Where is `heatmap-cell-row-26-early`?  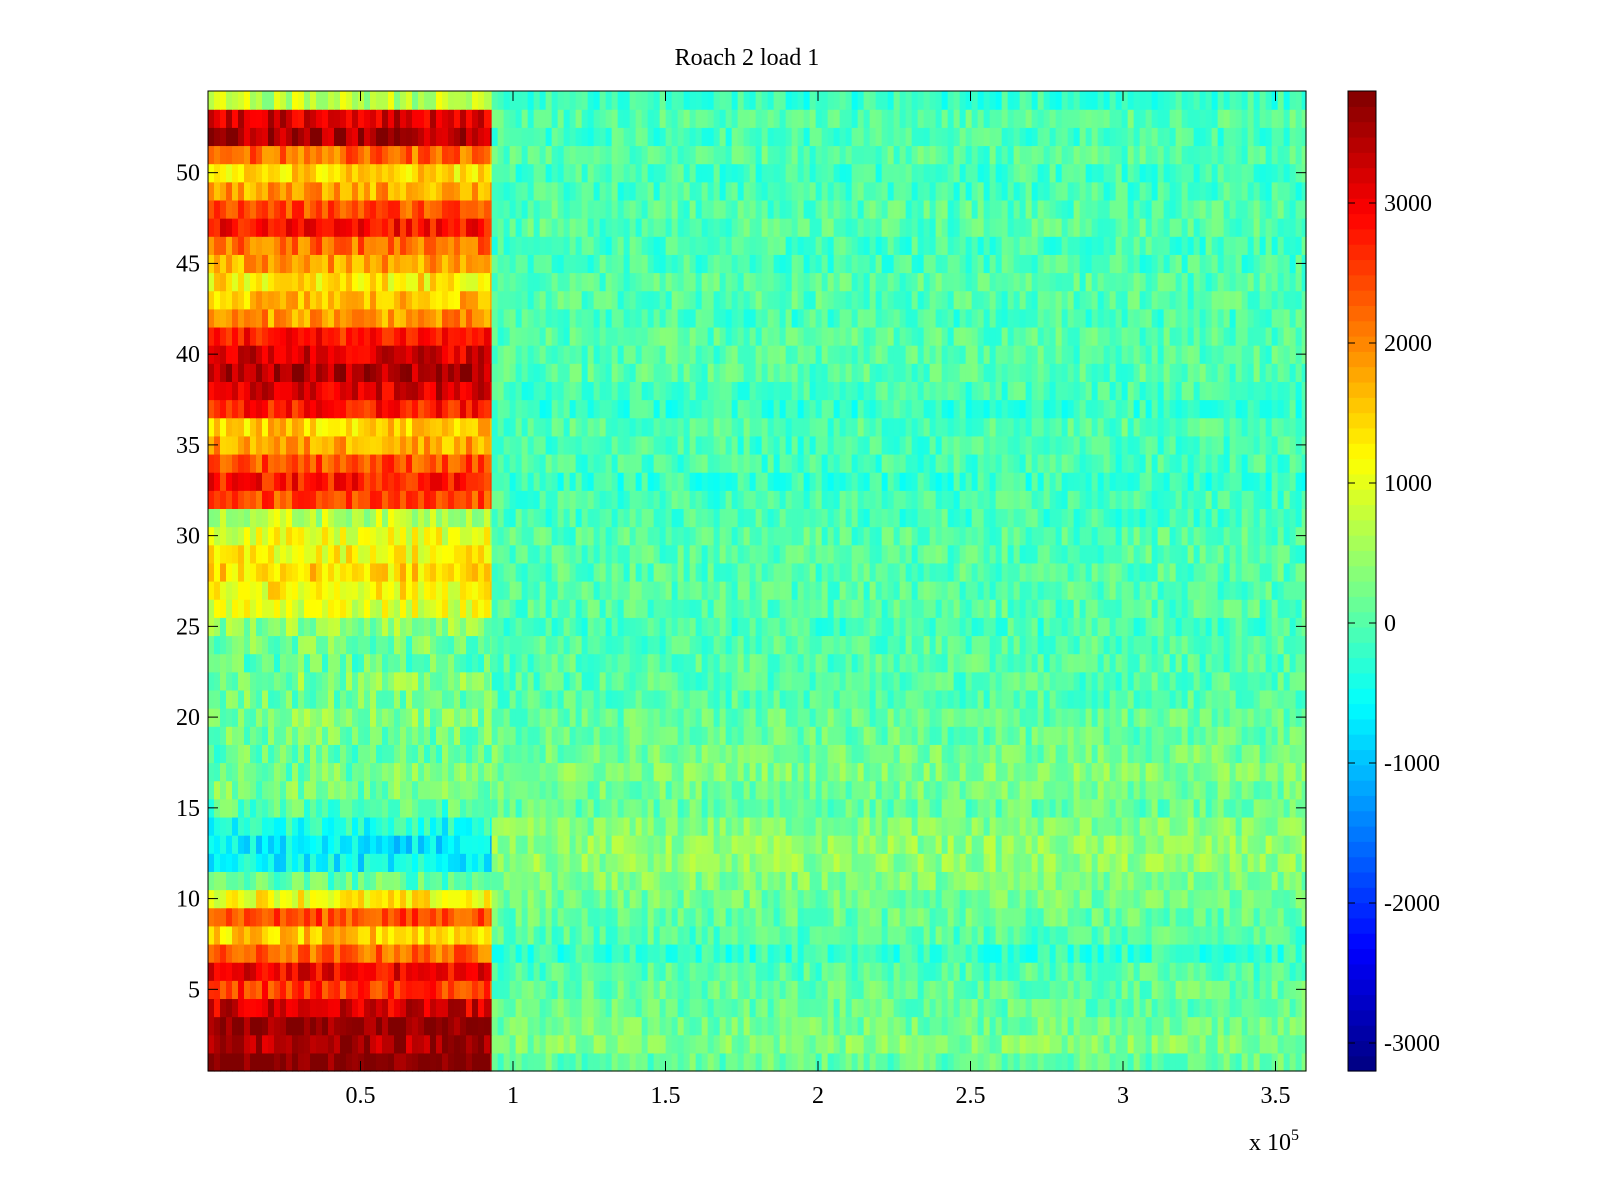 heatmap-cell-row-26-early is located at coordinates (331, 608).